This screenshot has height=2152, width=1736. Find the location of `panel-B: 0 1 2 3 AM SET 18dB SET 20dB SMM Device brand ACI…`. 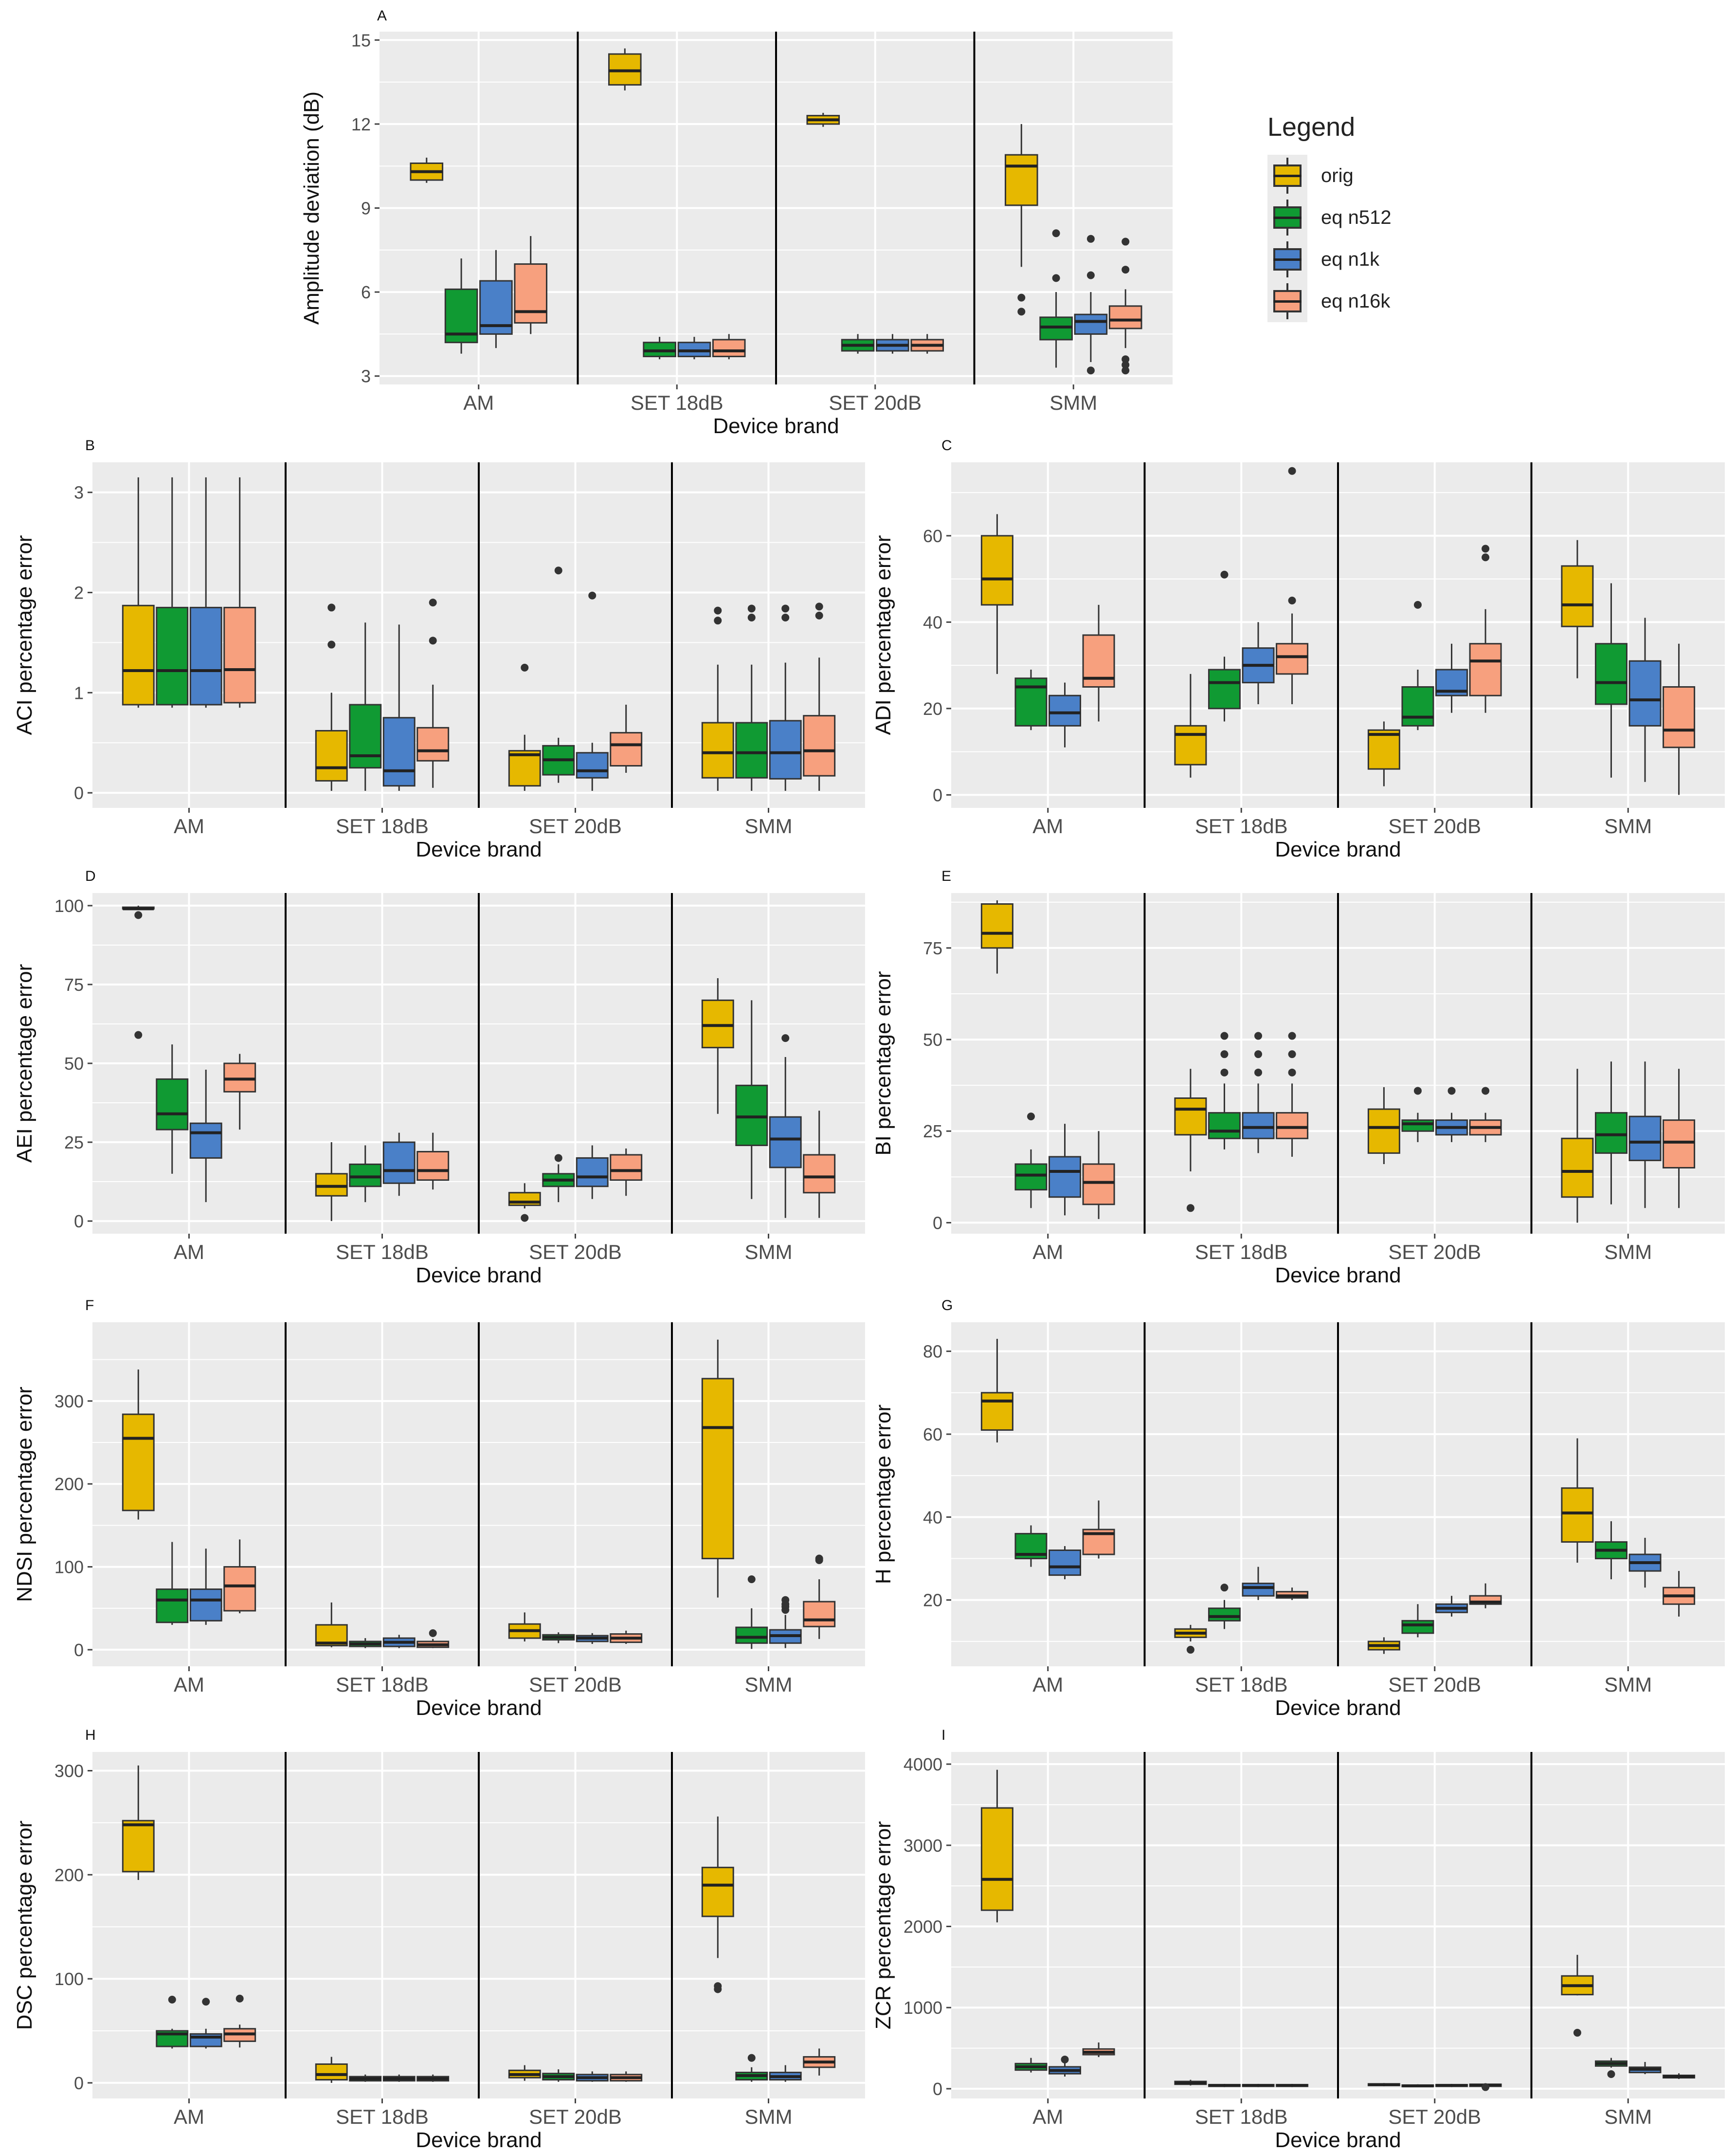

panel-B: 0 1 2 3 AM SET 18dB SET 20dB SMM Device brand ACI… is located at coordinates (439, 649).